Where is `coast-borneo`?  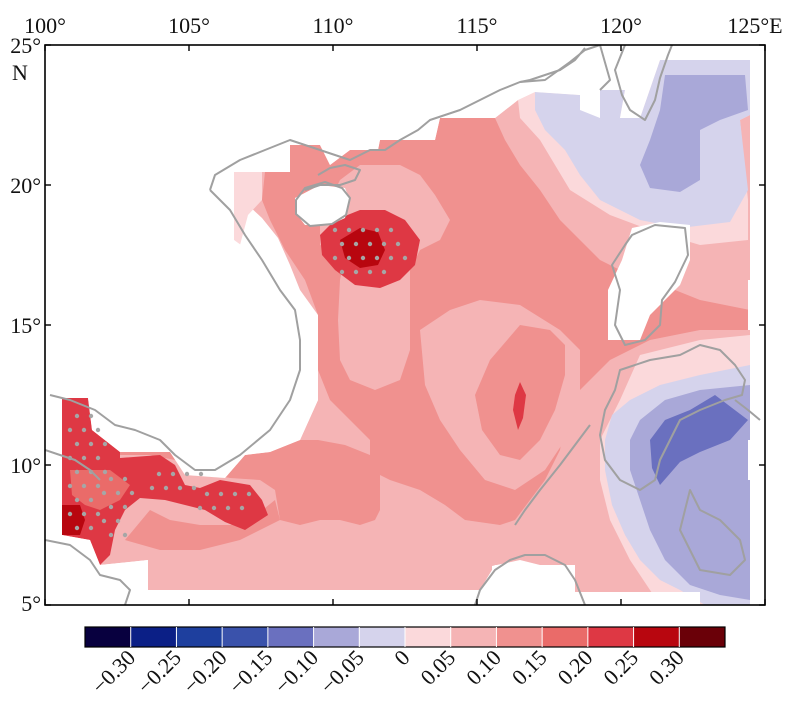
coast-borneo is located at coordinates (530, 579).